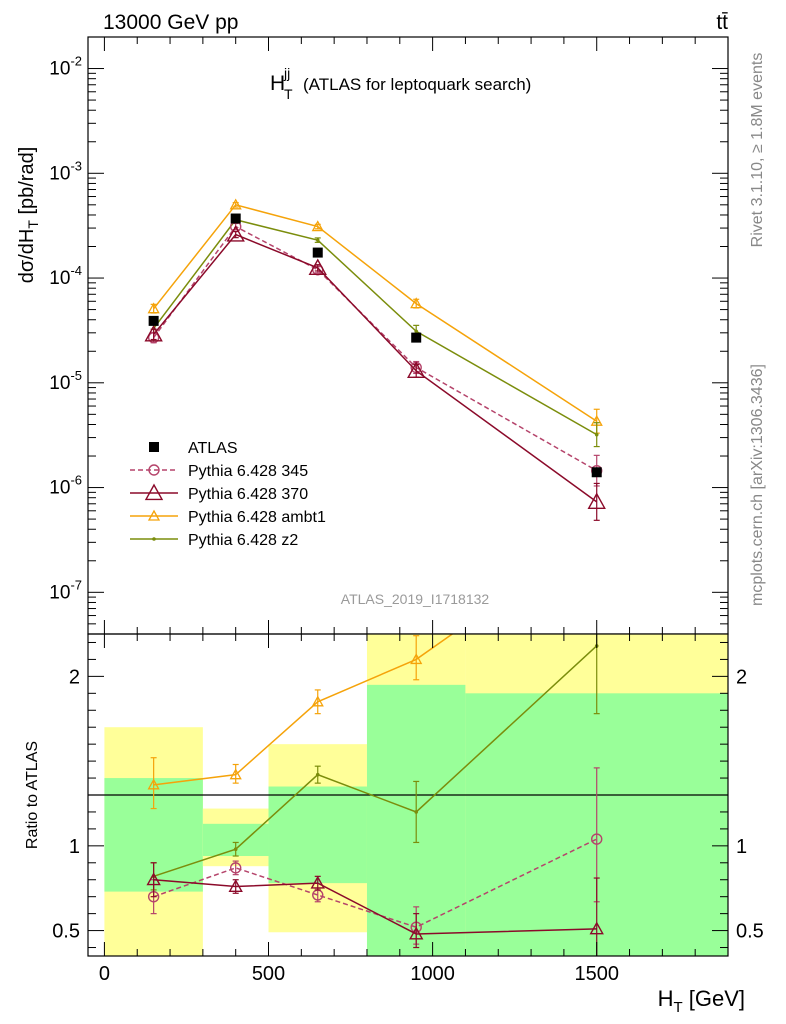 Image resolution: width=786 pixels, height=1024 pixels. Describe the element at coordinates (27, 183) in the screenshot. I see `ylabel-rest: [pb/rad]` at that location.